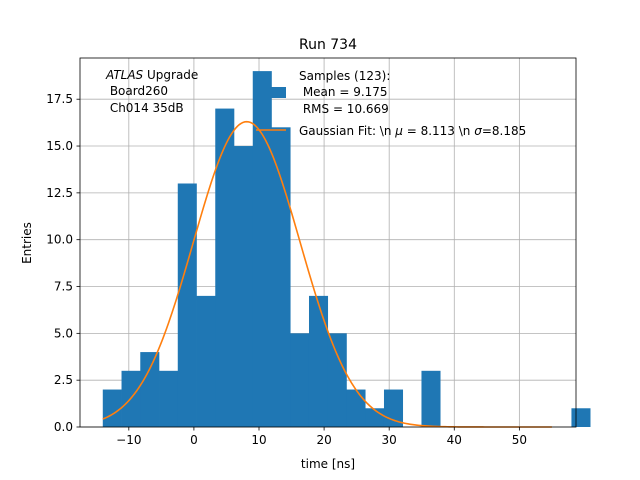  I want to click on legend-fit-mu-value: = 8.113 \n, so click(438, 131).